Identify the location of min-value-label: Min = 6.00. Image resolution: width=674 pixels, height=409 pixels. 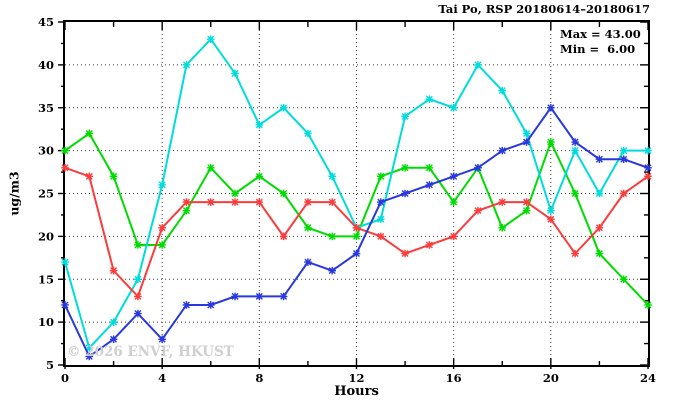
(598, 49).